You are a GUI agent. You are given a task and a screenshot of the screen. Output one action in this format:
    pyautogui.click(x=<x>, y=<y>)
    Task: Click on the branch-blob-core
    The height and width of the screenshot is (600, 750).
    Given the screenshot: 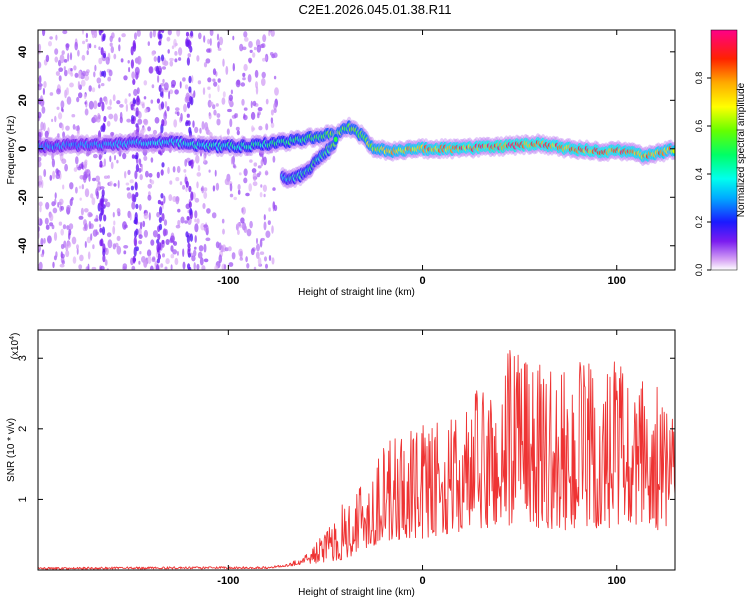 What is the action you would take?
    pyautogui.click(x=335, y=139)
    